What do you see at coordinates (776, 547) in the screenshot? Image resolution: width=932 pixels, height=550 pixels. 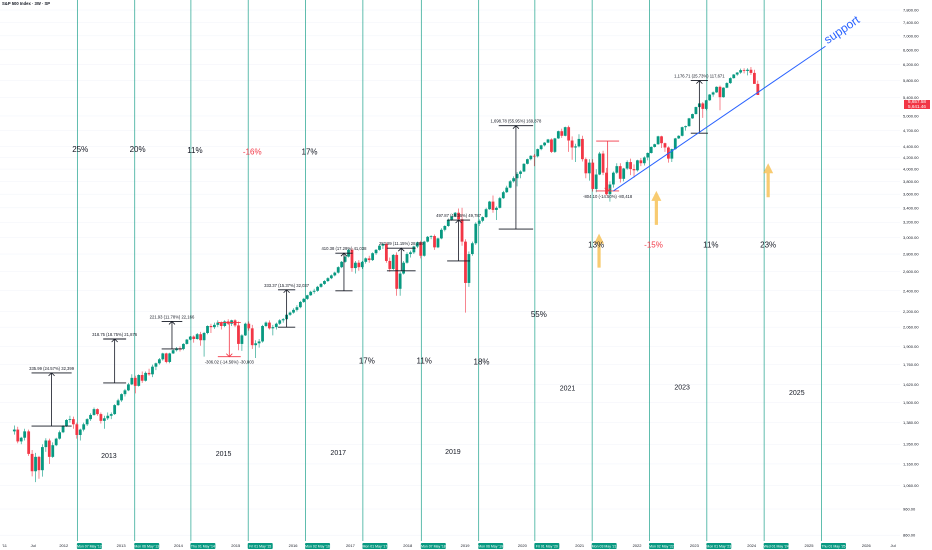 I see `date-badge-text: Wed 01 May '24` at bounding box center [776, 547].